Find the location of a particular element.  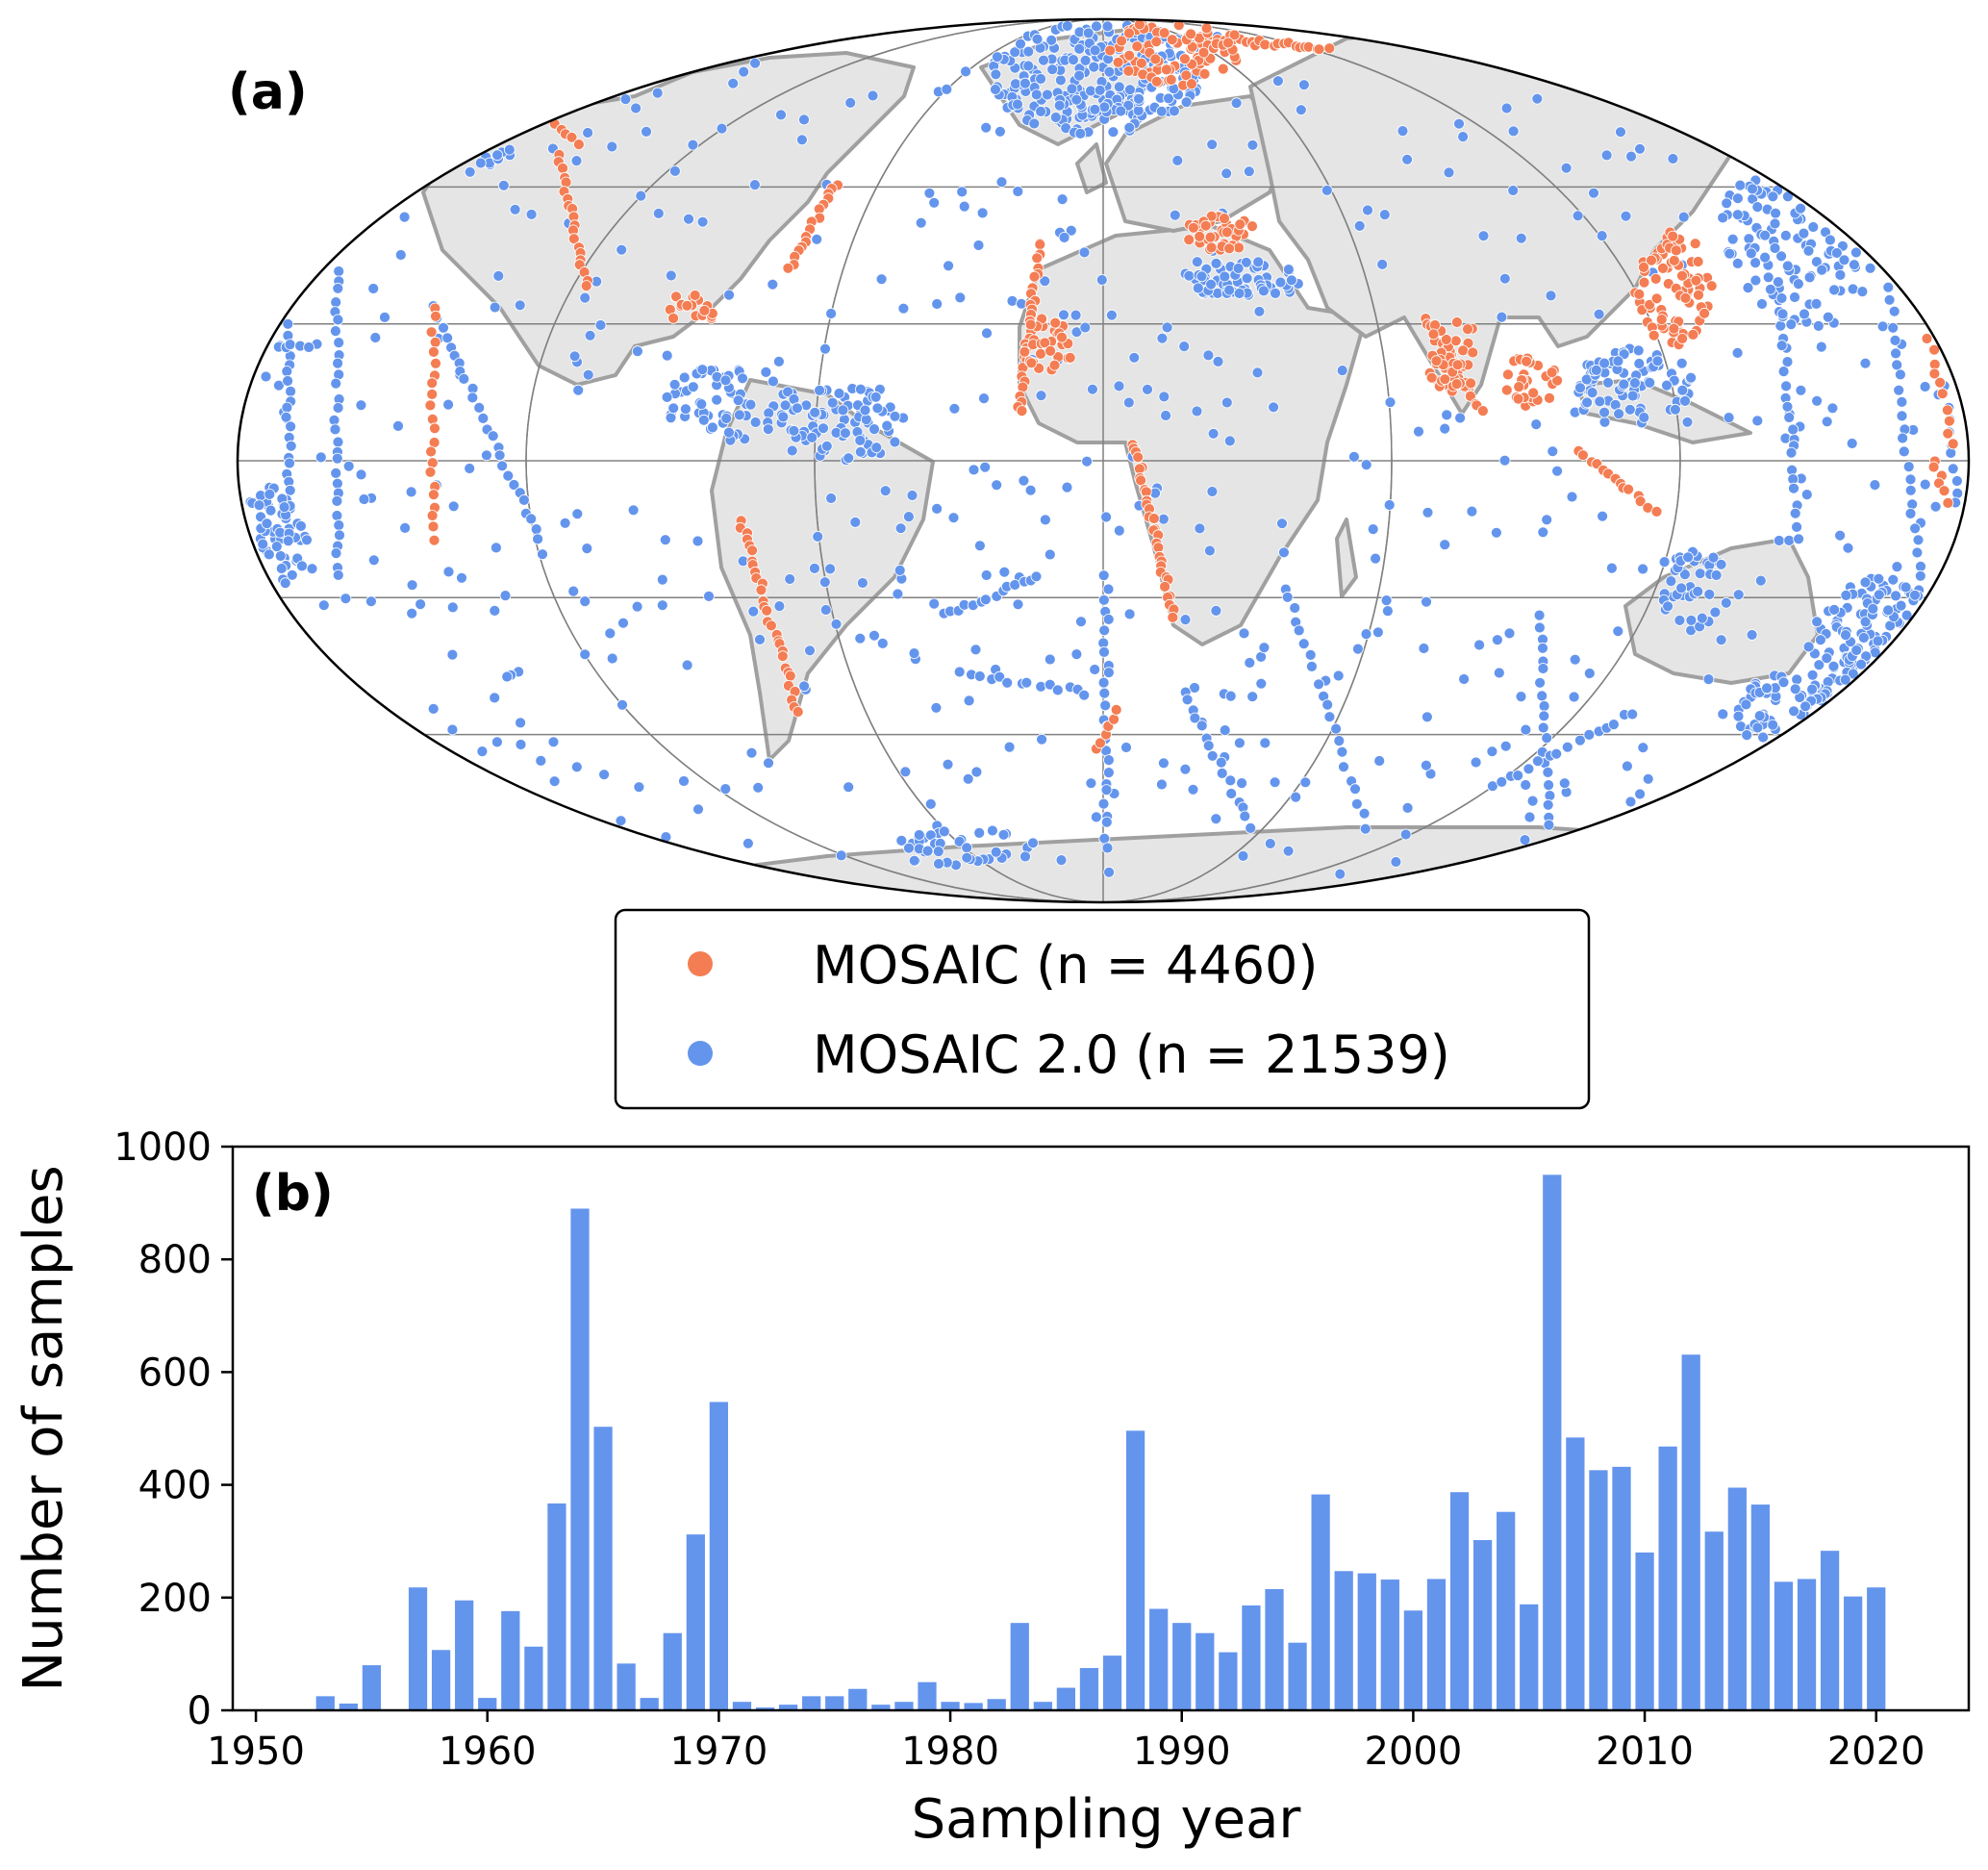

bar-2009 is located at coordinates (1621, 1588).